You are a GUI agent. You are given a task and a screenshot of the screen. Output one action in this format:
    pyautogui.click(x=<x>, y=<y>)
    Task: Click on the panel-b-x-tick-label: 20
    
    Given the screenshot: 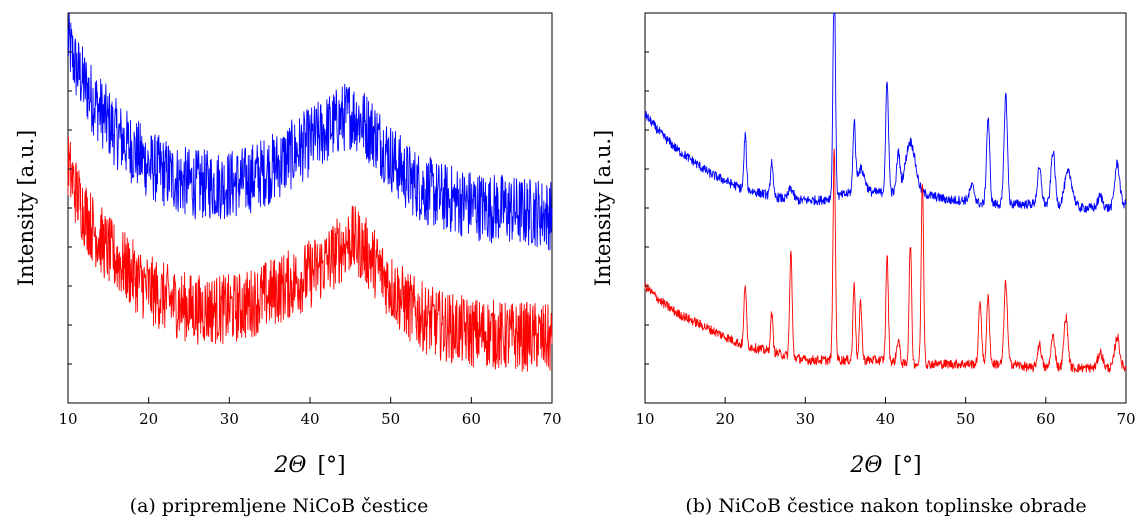 What is the action you would take?
    pyautogui.click(x=725, y=419)
    